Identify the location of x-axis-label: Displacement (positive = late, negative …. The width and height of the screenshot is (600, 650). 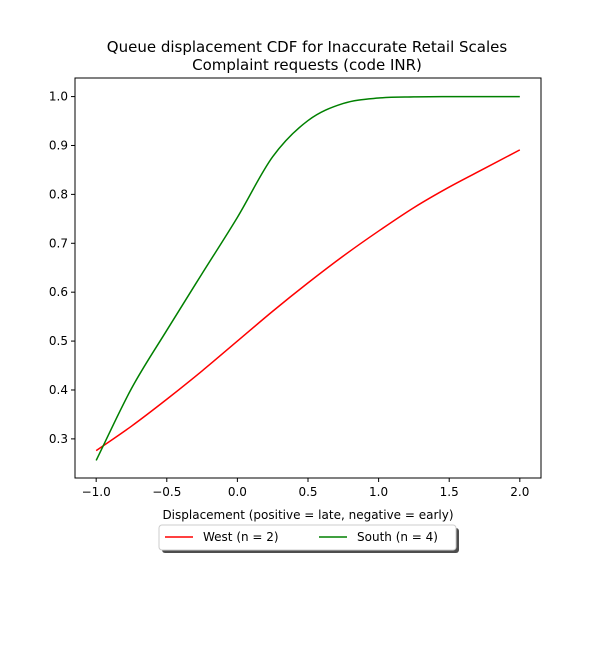
(307, 515).